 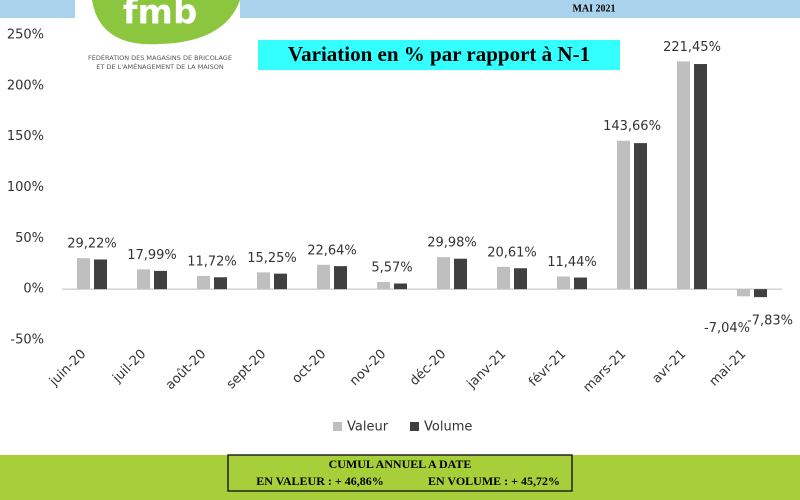 I want to click on data-label: 221,45%, so click(x=692, y=47).